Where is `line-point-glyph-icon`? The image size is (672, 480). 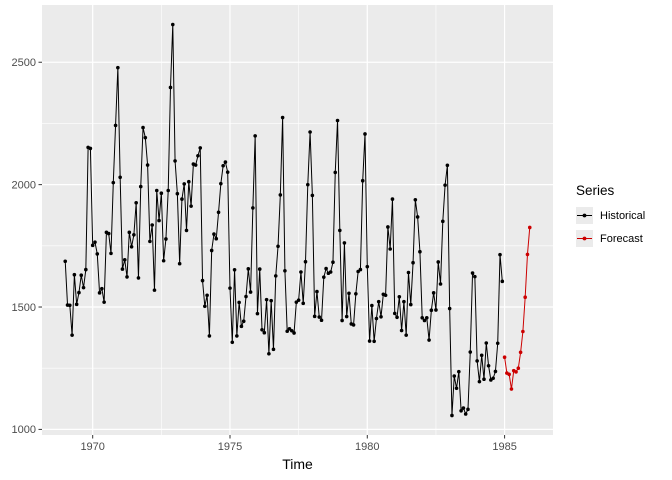
line-point-glyph-icon is located at coordinates (584, 215).